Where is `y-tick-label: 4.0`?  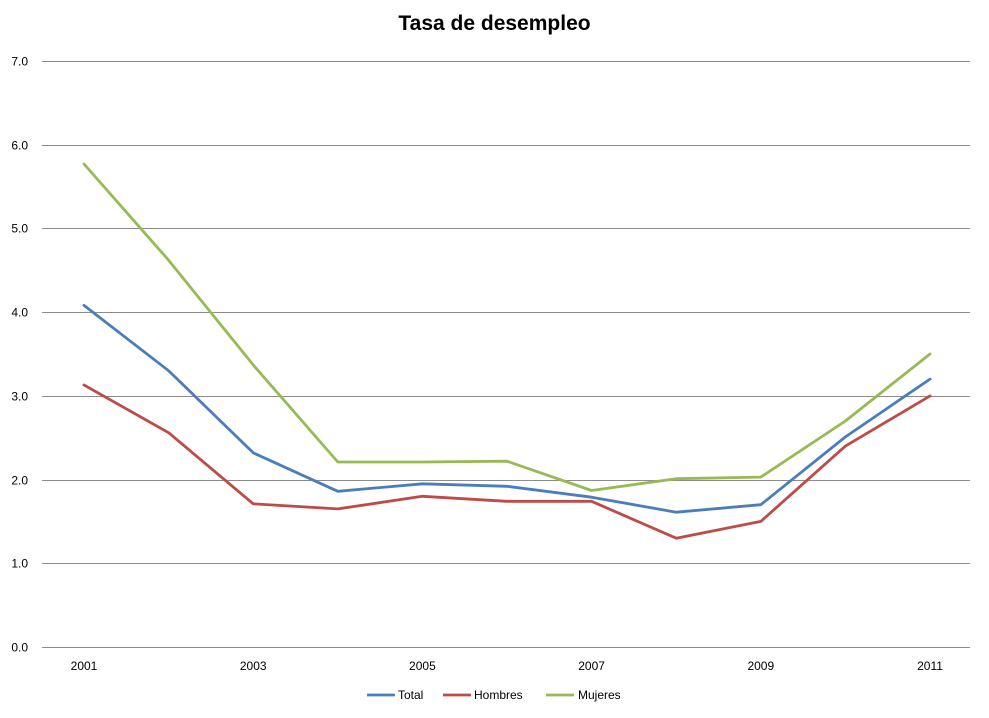
y-tick-label: 4.0 is located at coordinates (19, 313).